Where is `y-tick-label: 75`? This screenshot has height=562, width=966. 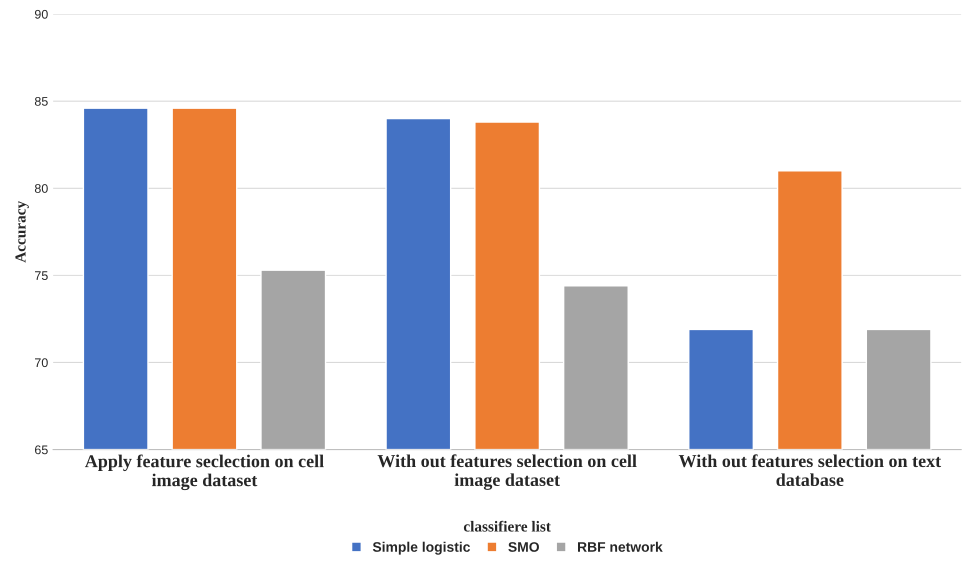 y-tick-label: 75 is located at coordinates (41, 275).